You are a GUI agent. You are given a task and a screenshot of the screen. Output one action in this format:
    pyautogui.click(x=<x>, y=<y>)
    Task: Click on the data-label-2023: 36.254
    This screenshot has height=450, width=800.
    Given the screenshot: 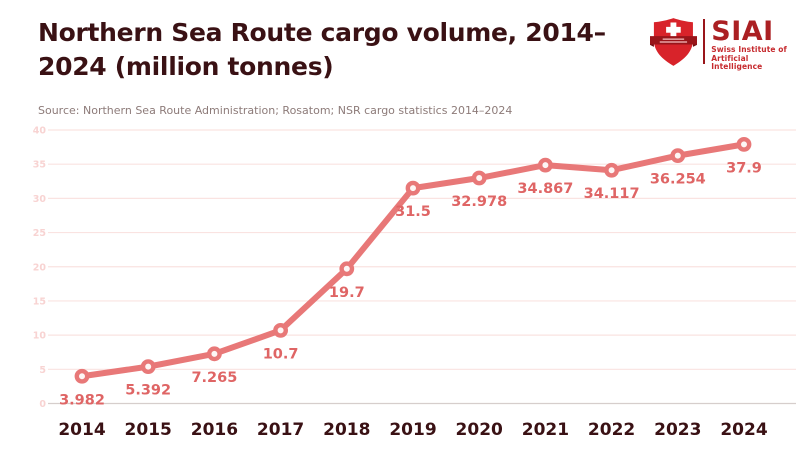 What is the action you would take?
    pyautogui.click(x=678, y=180)
    